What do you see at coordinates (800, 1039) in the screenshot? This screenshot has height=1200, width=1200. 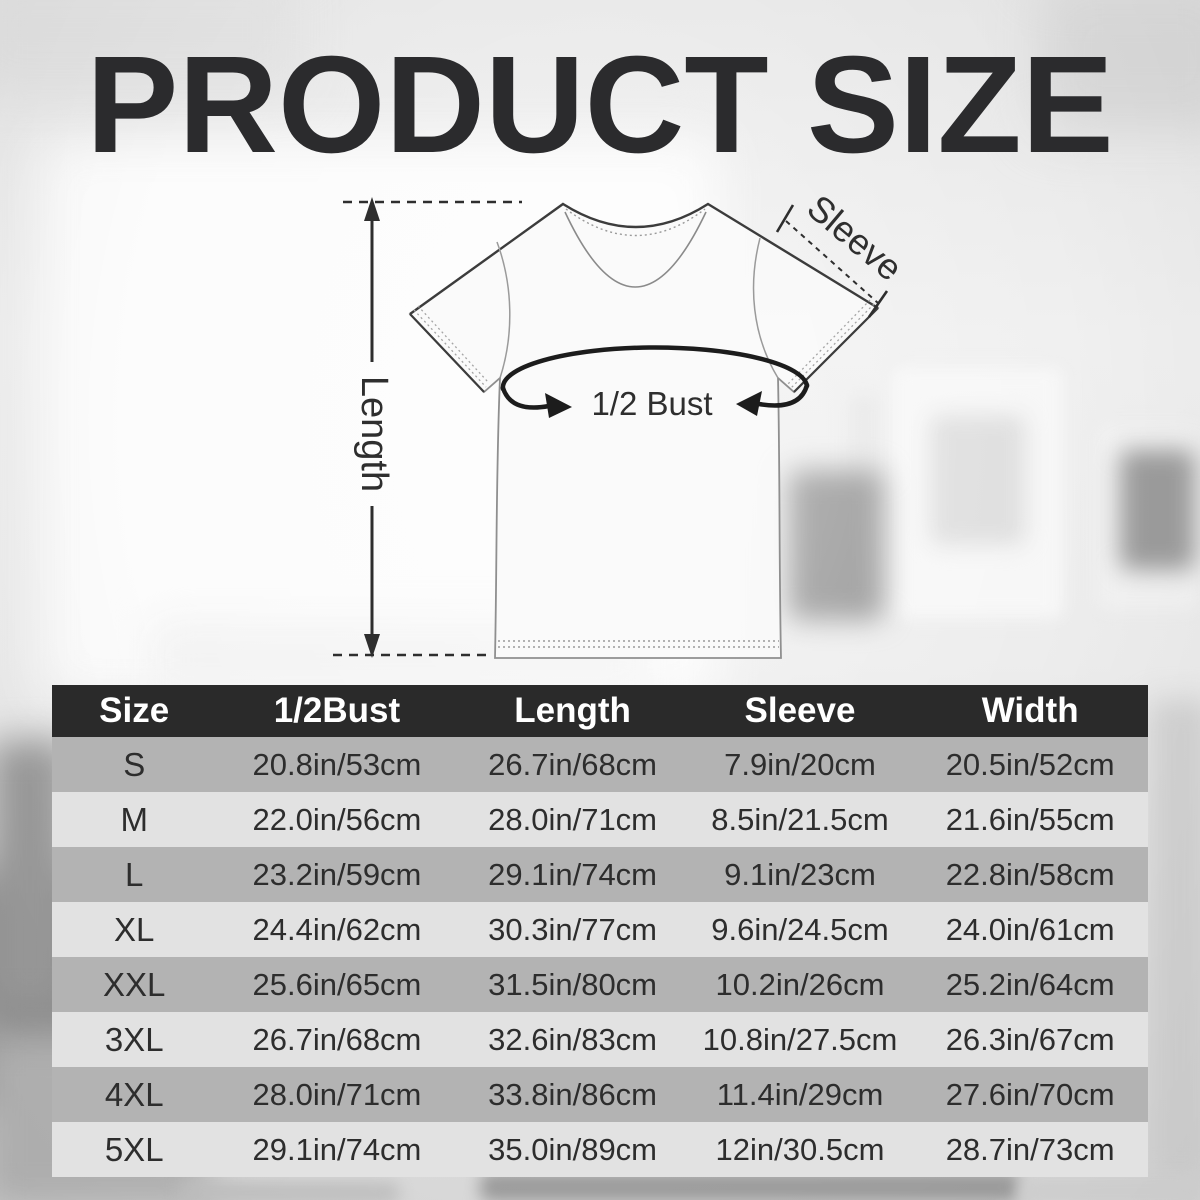 I see `cell-sleeve: 10.8in/27.5cm` at bounding box center [800, 1039].